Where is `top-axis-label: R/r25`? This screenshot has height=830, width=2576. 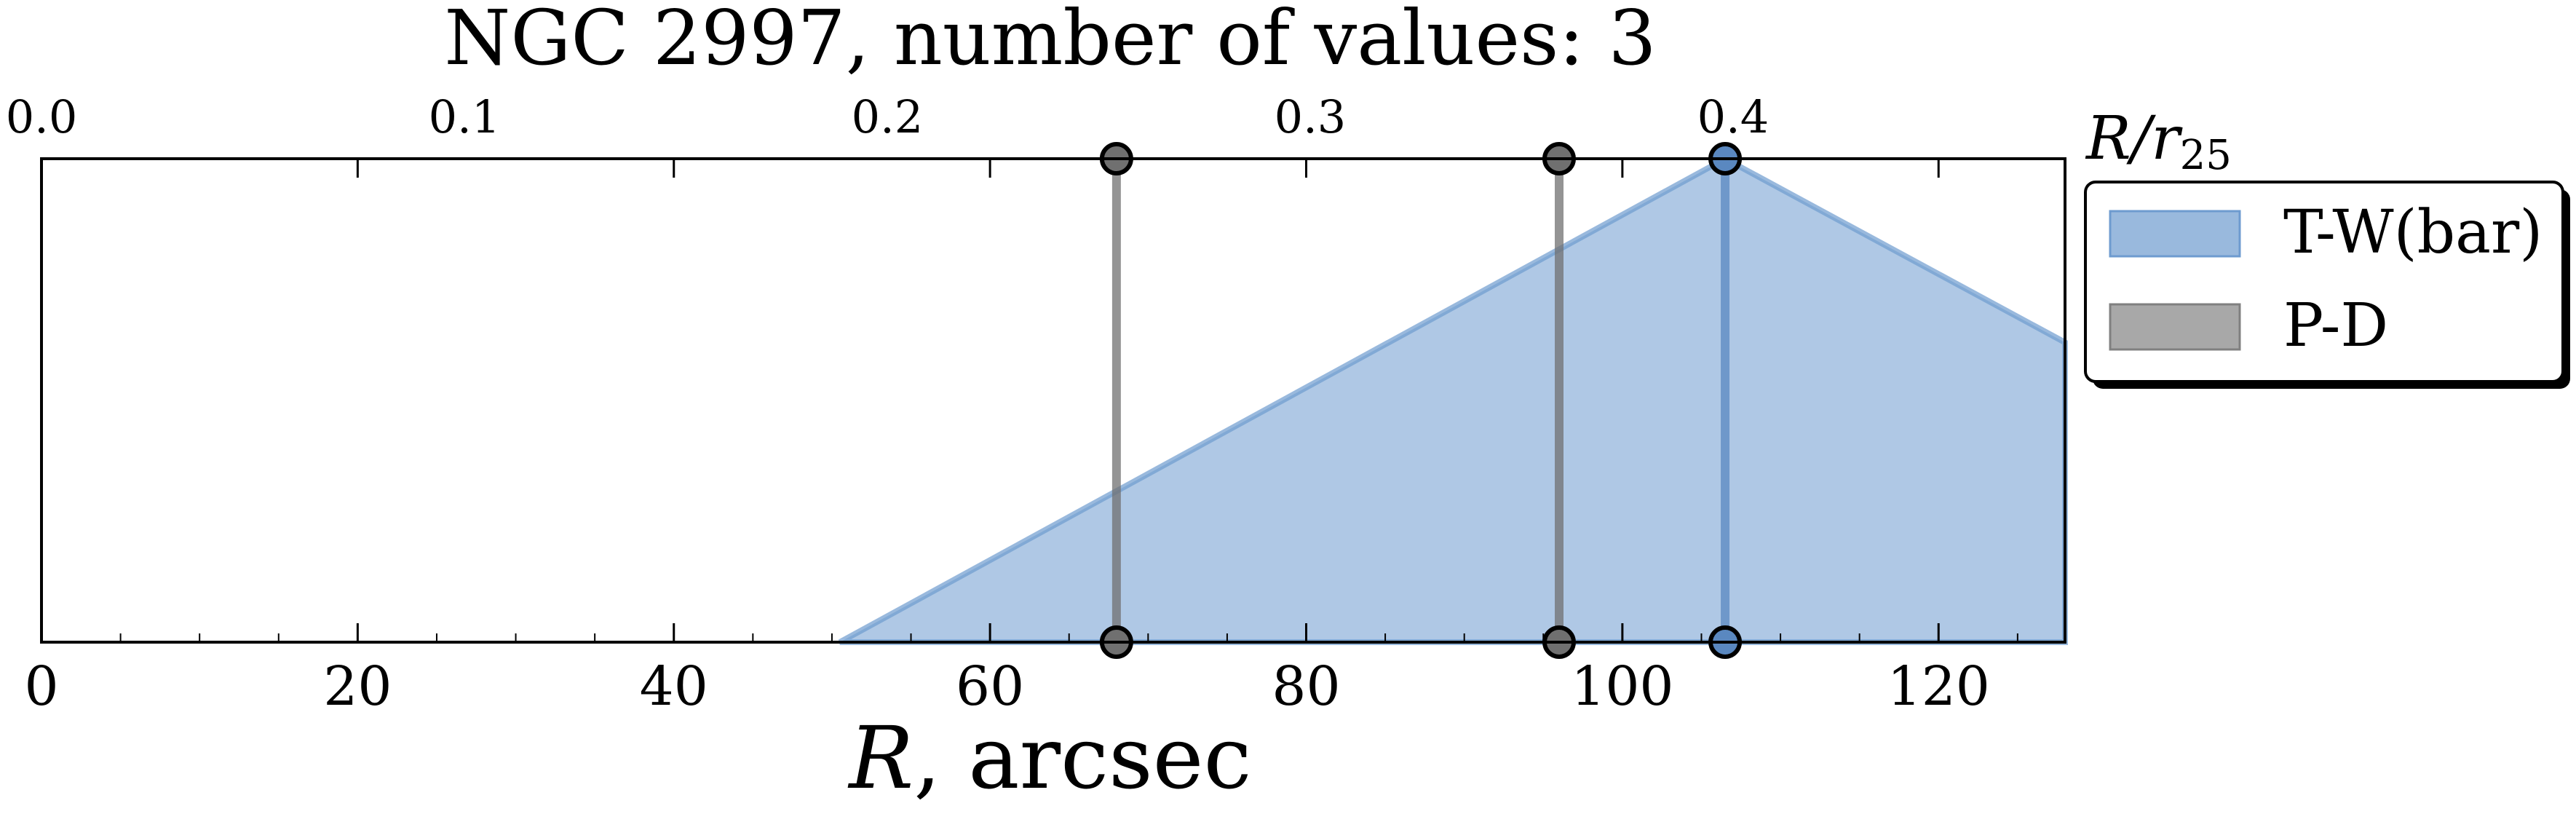 top-axis-label: R/r25 is located at coordinates (2158, 141).